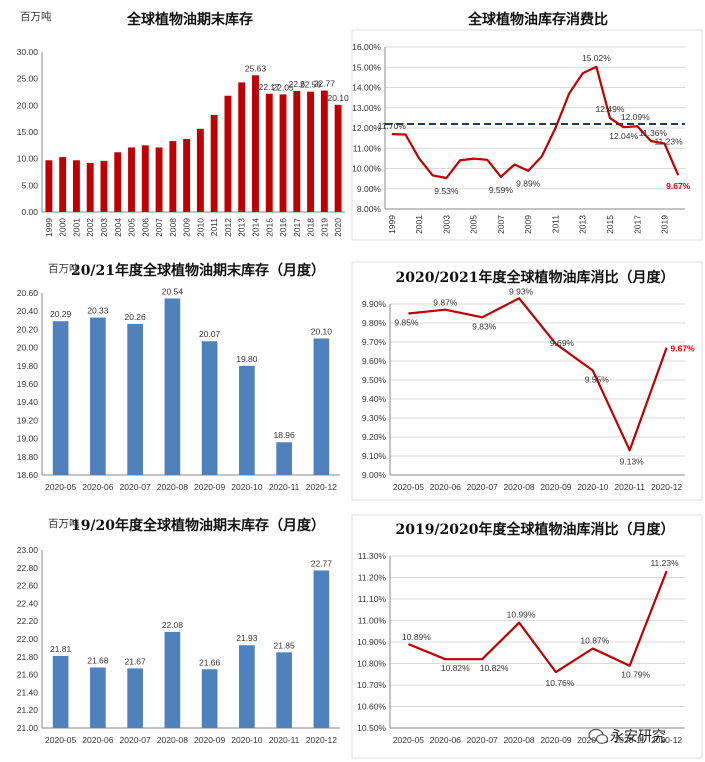 The image size is (705, 762). What do you see at coordinates (247, 359) in the screenshot?
I see `data-label: 19.80` at bounding box center [247, 359].